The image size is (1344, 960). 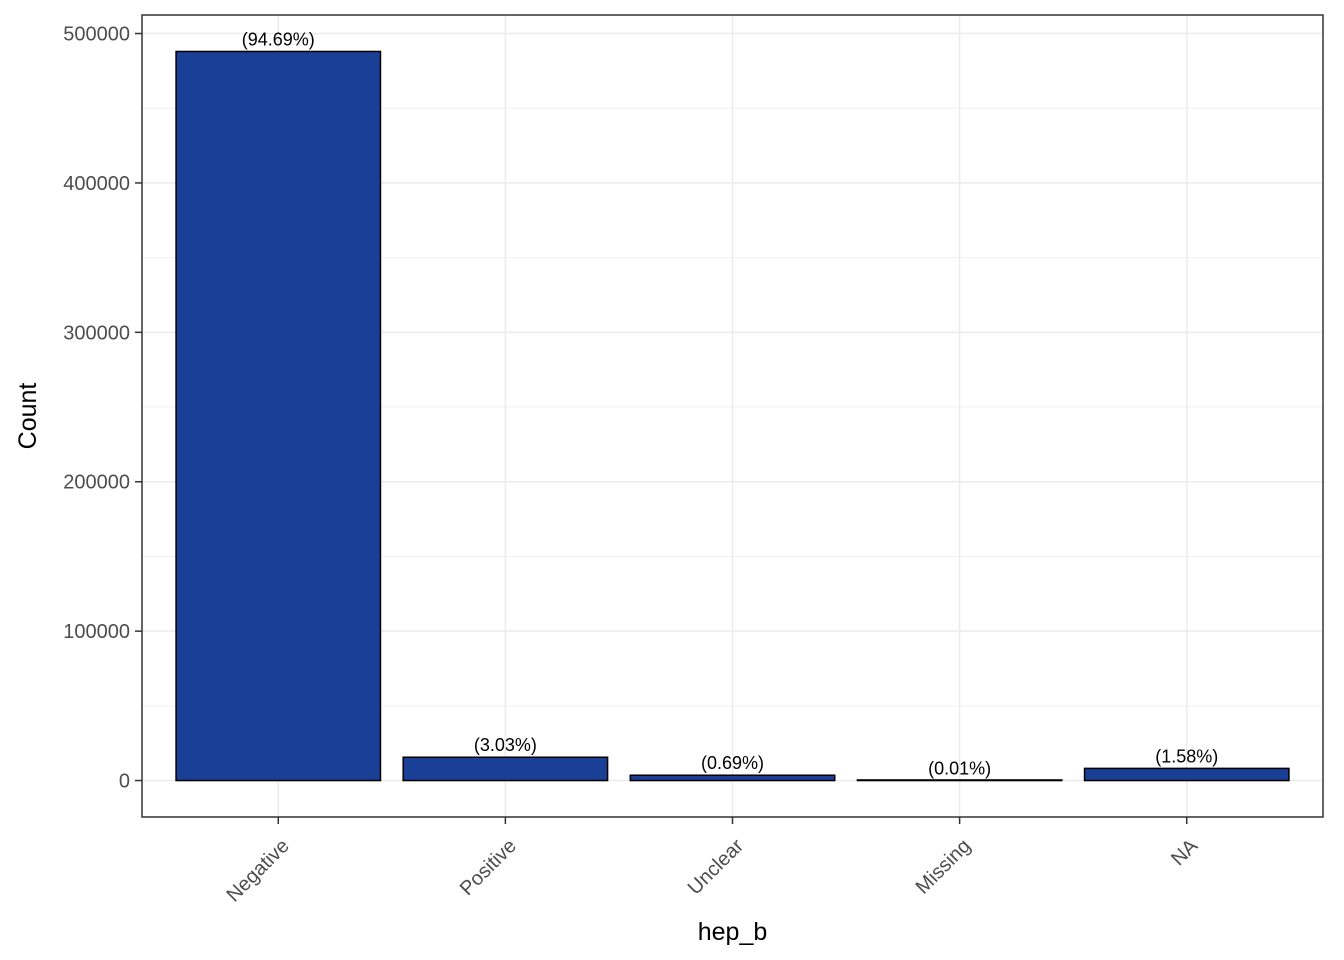 I want to click on data-label: (3.03%), so click(x=505, y=745).